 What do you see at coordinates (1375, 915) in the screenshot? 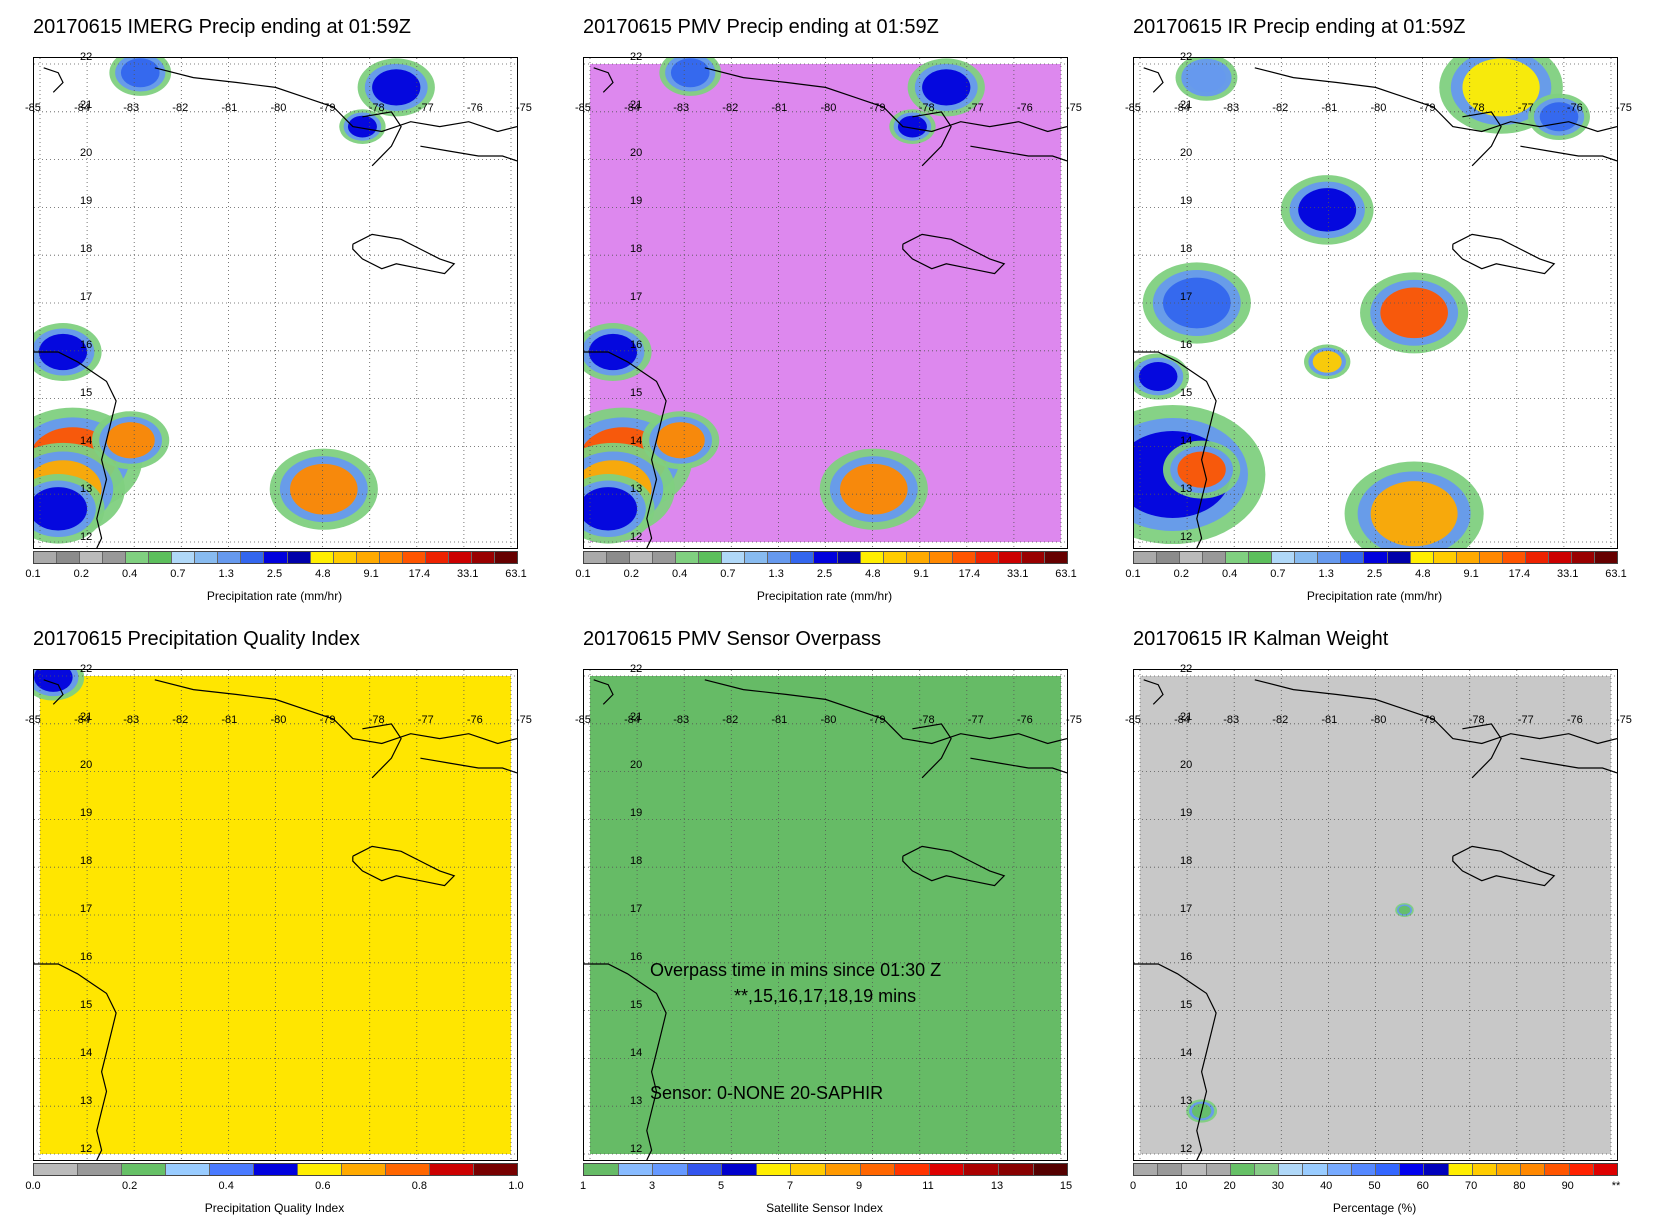
I see `map-kalman` at bounding box center [1375, 915].